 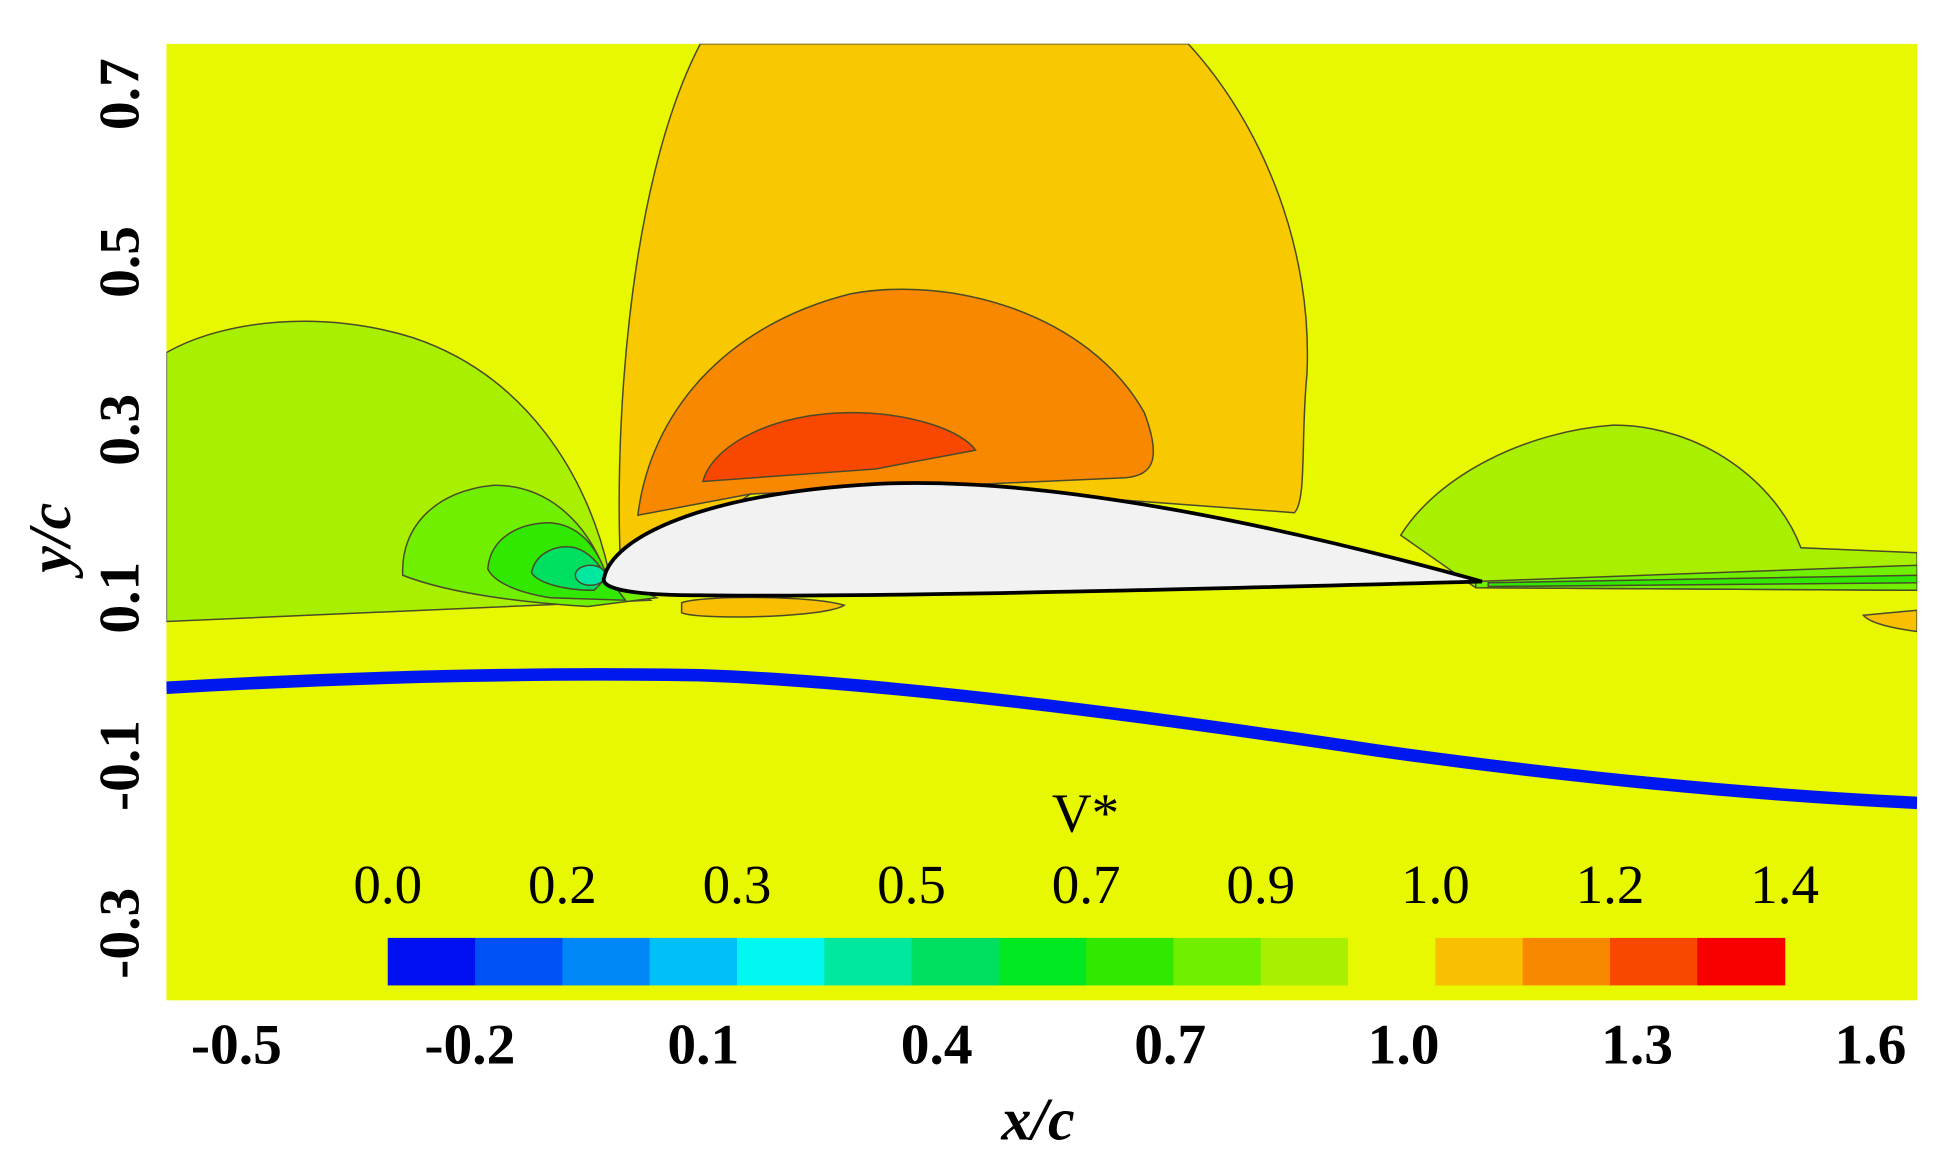 I want to click on y-tick-label: 0.1, so click(x=119, y=598).